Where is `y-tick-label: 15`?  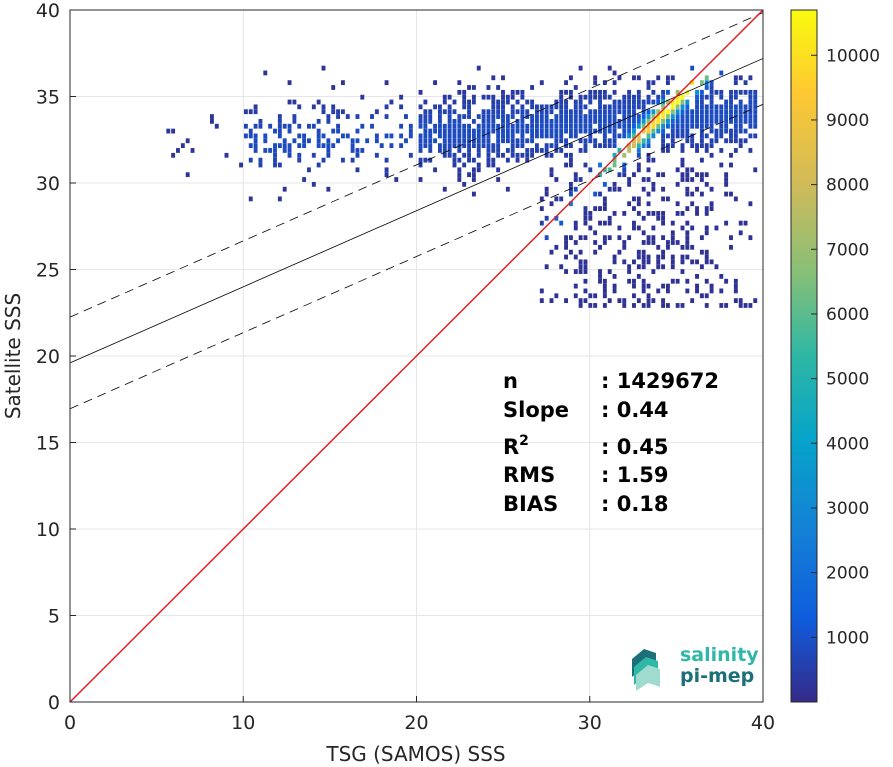
y-tick-label: 15 is located at coordinates (48, 444).